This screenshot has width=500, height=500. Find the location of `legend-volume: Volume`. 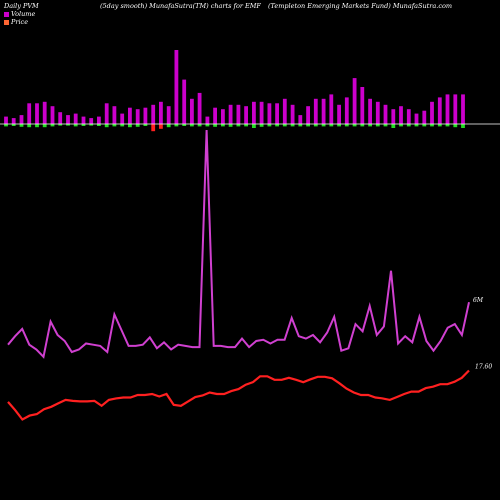

legend-volume: Volume is located at coordinates (19, 14).